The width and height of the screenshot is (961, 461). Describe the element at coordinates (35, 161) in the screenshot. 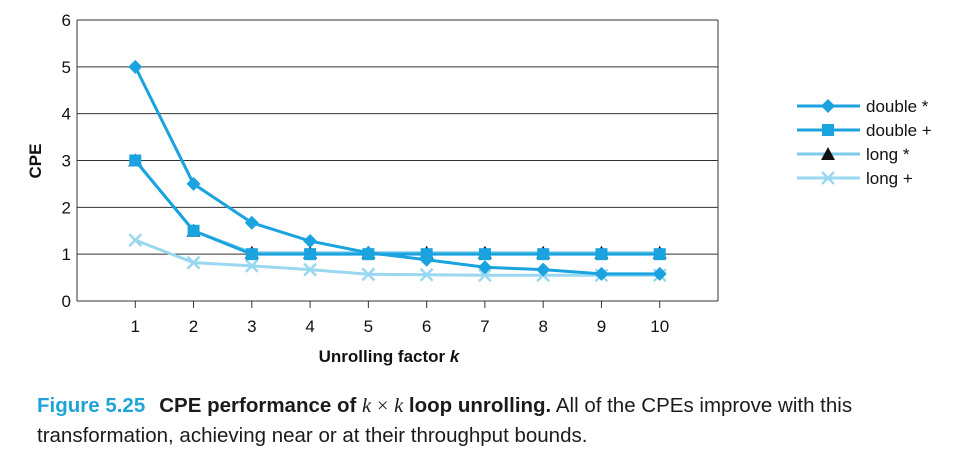

I see `y-axis-title: CPE` at that location.